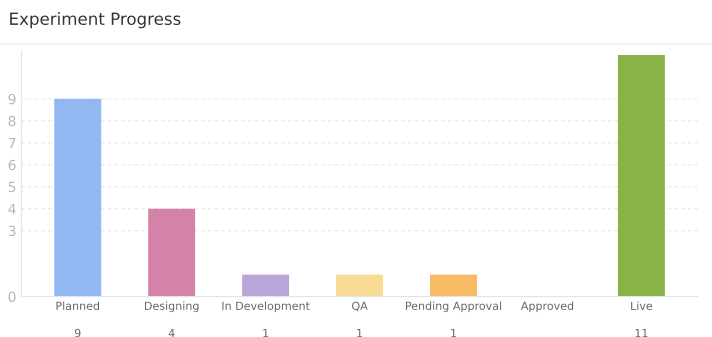 The width and height of the screenshot is (712, 337). I want to click on x-tick-label: QA, so click(360, 307).